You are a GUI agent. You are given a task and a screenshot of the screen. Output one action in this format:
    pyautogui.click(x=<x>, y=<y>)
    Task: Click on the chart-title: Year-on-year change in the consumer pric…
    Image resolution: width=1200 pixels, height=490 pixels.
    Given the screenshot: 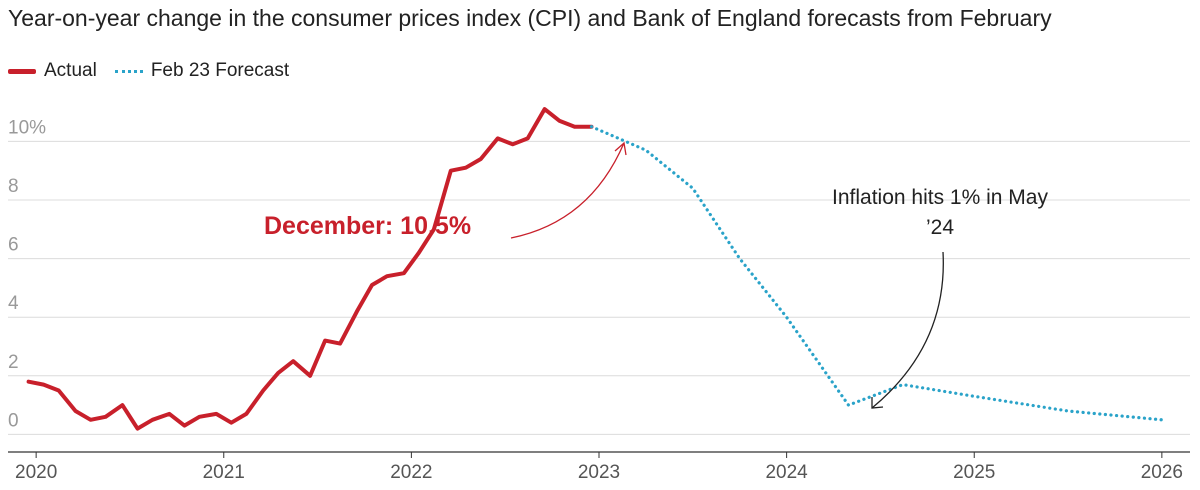 What is the action you would take?
    pyautogui.click(x=530, y=18)
    